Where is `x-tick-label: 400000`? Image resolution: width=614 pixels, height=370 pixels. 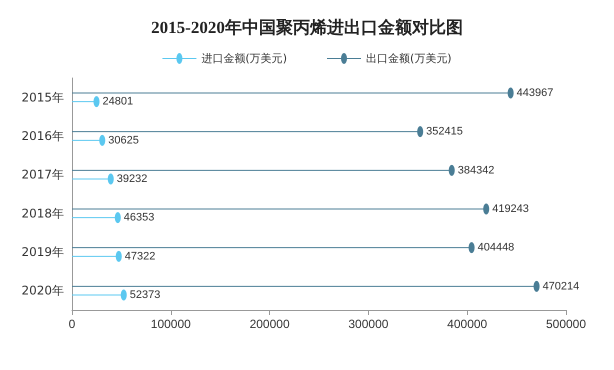 x-tick-label: 400000 is located at coordinates (467, 324).